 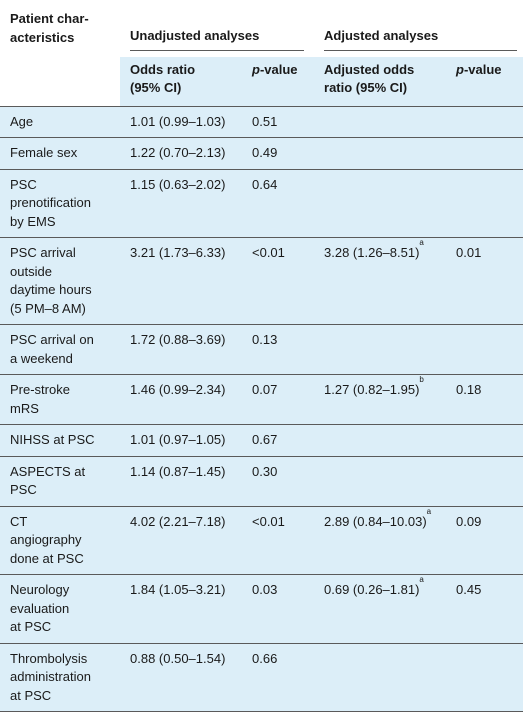 I want to click on table-row: ASPECTS at PSC 1.14 (0.87–1.45) 0.30, so click(x=261, y=480).